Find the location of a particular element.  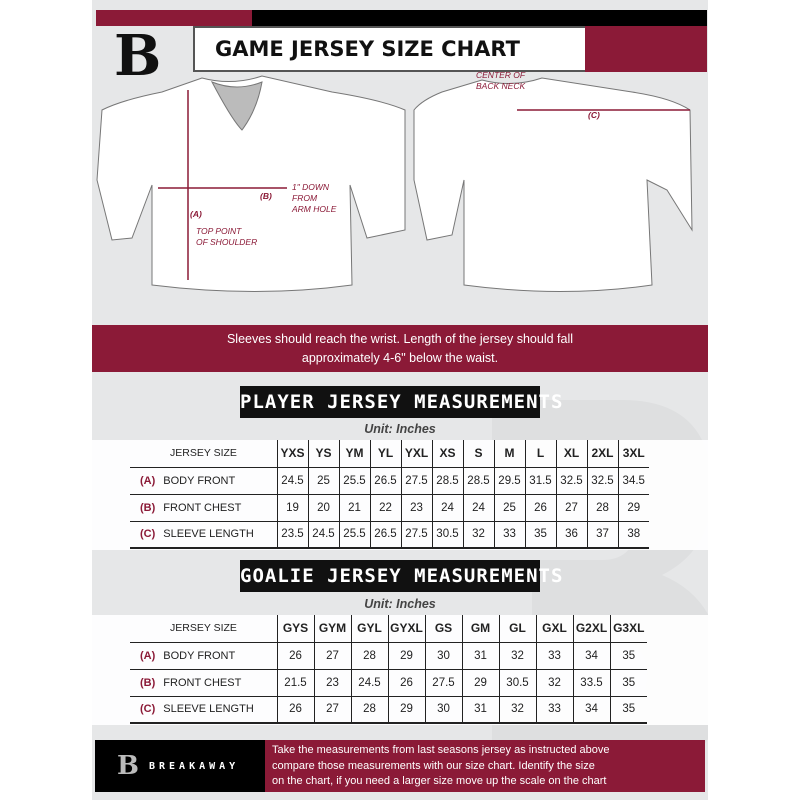

footer-brand-name: BREAKAWAY is located at coordinates (194, 766).